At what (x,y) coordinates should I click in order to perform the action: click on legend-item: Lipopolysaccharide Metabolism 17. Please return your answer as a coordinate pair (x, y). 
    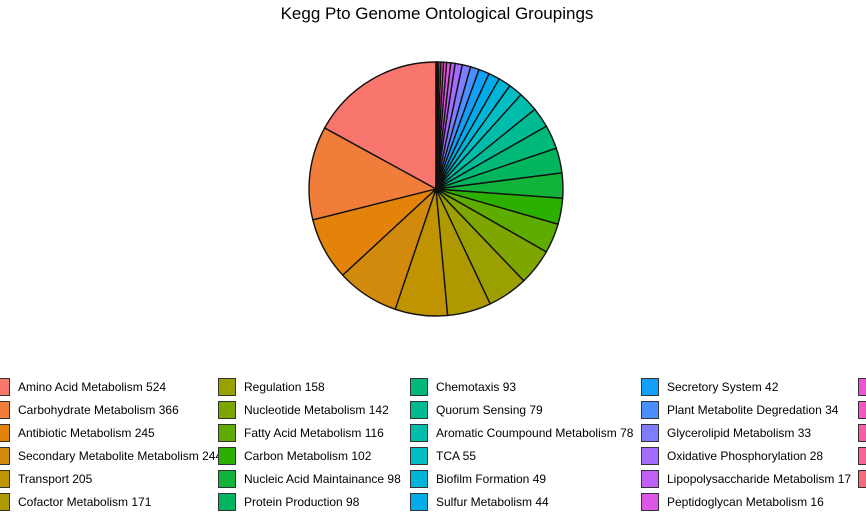
    Looking at the image, I should click on (746, 479).